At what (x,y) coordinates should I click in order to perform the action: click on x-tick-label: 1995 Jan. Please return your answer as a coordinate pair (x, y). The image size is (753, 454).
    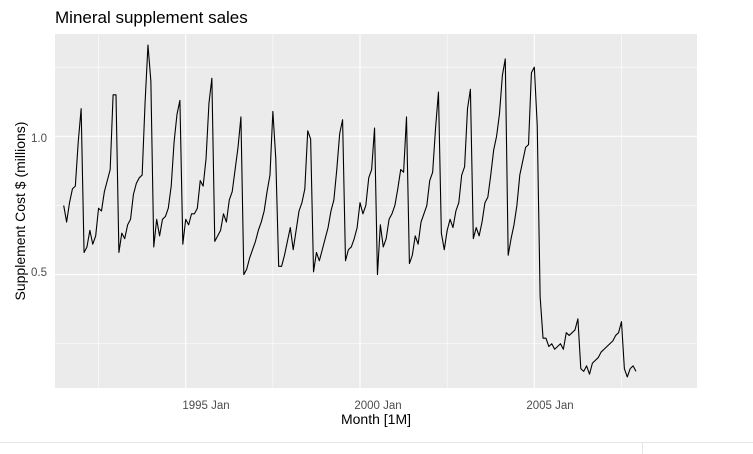
    Looking at the image, I should click on (205, 406).